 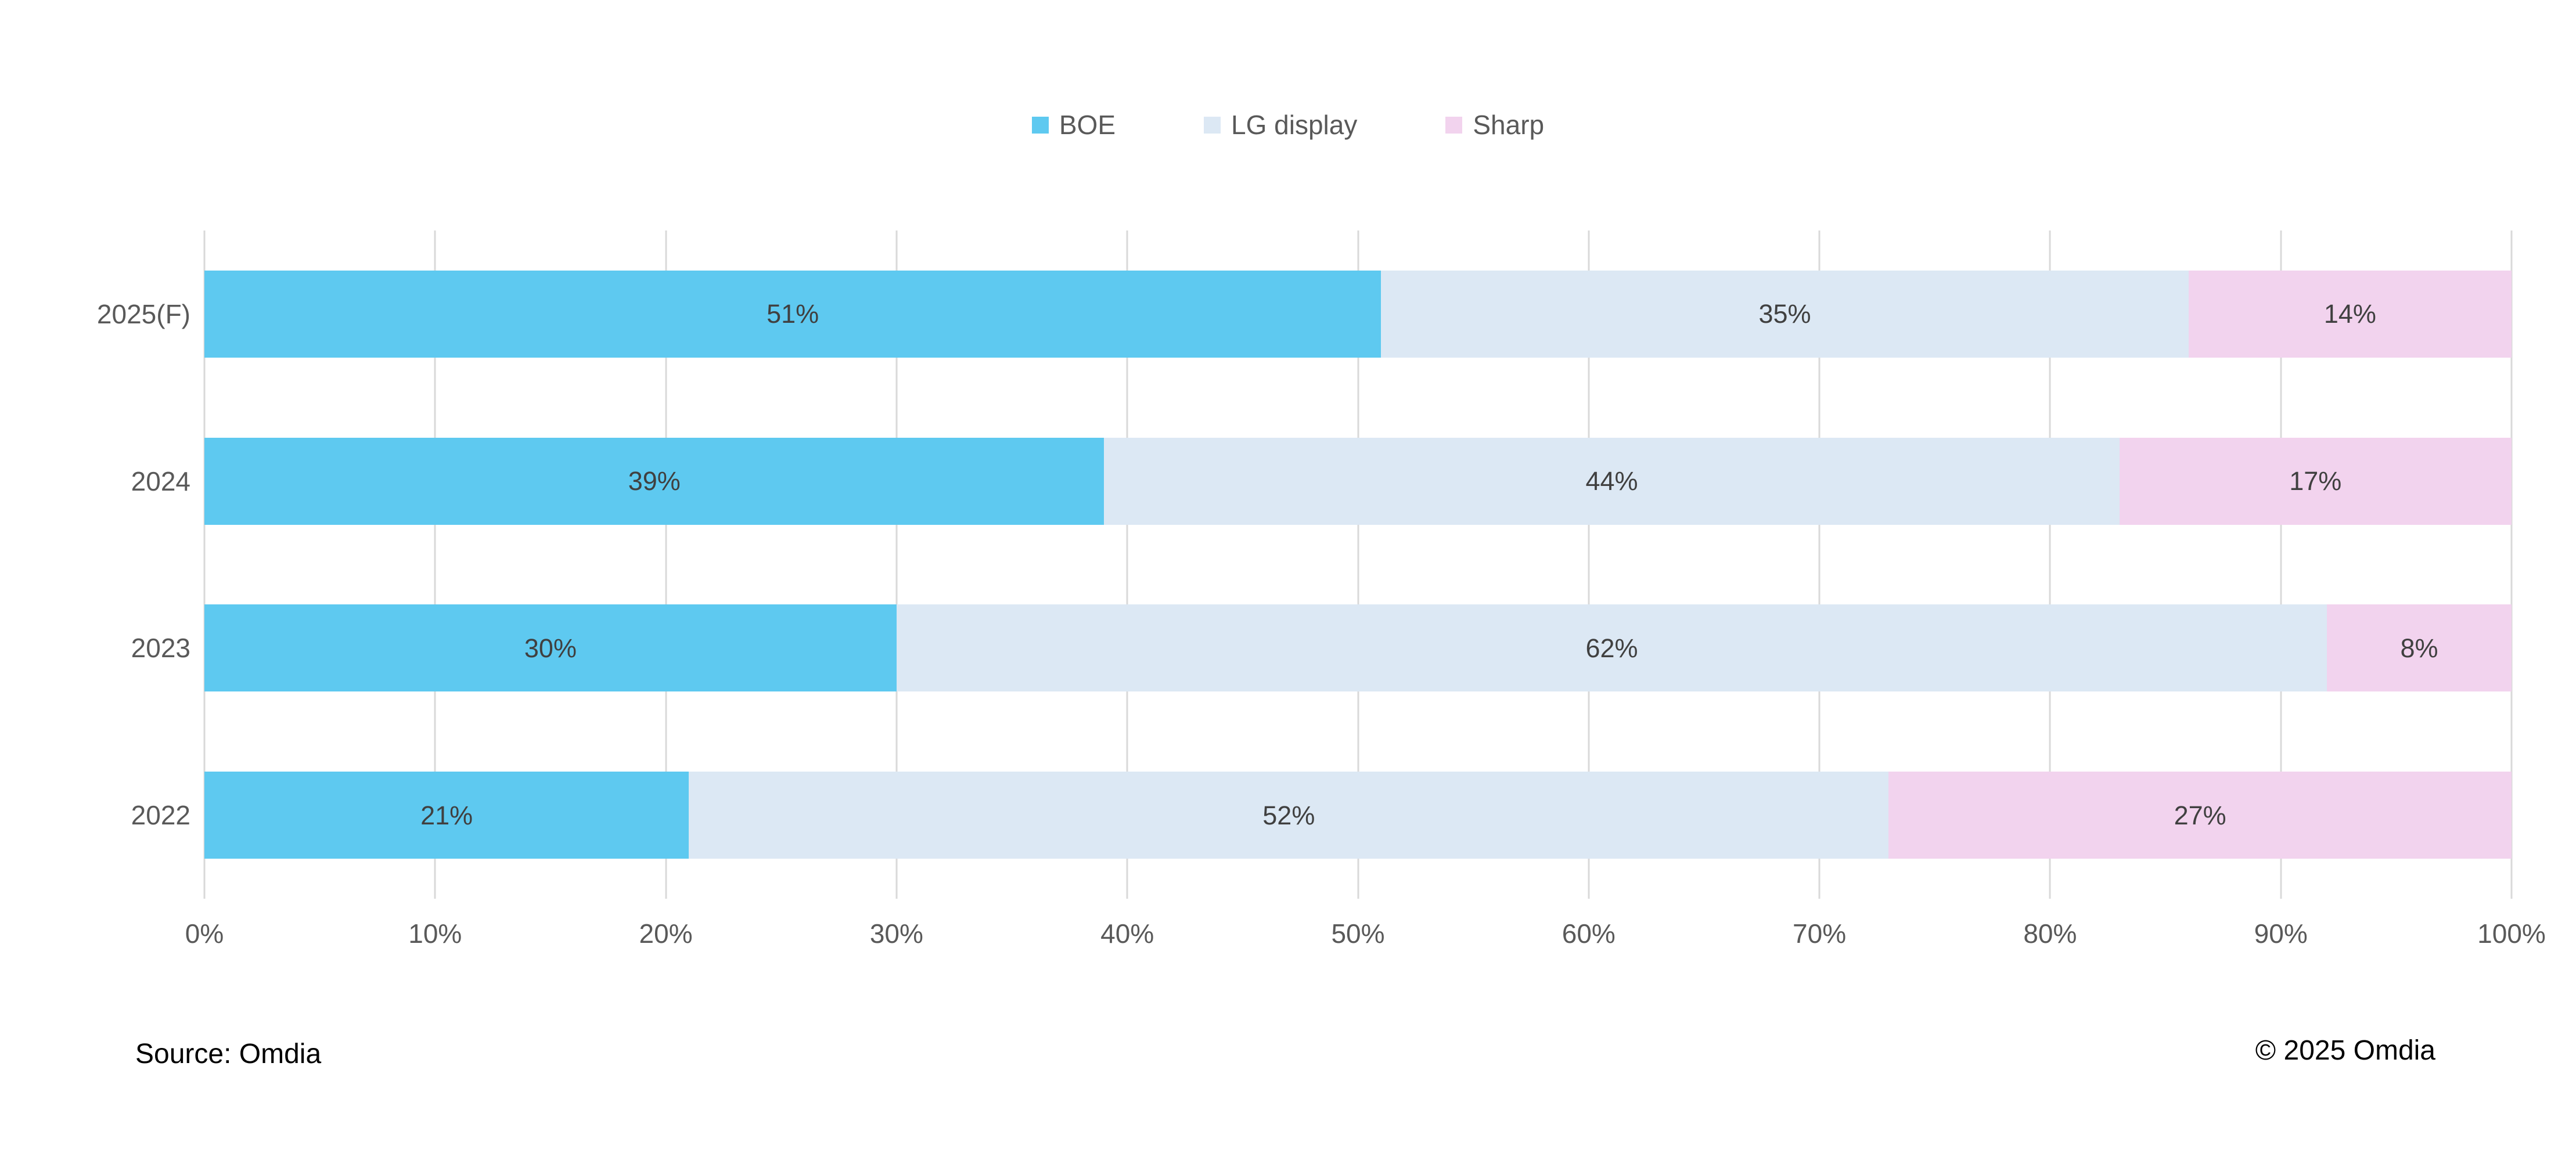 I want to click on bar-segment-value: 52%, so click(x=1288, y=815).